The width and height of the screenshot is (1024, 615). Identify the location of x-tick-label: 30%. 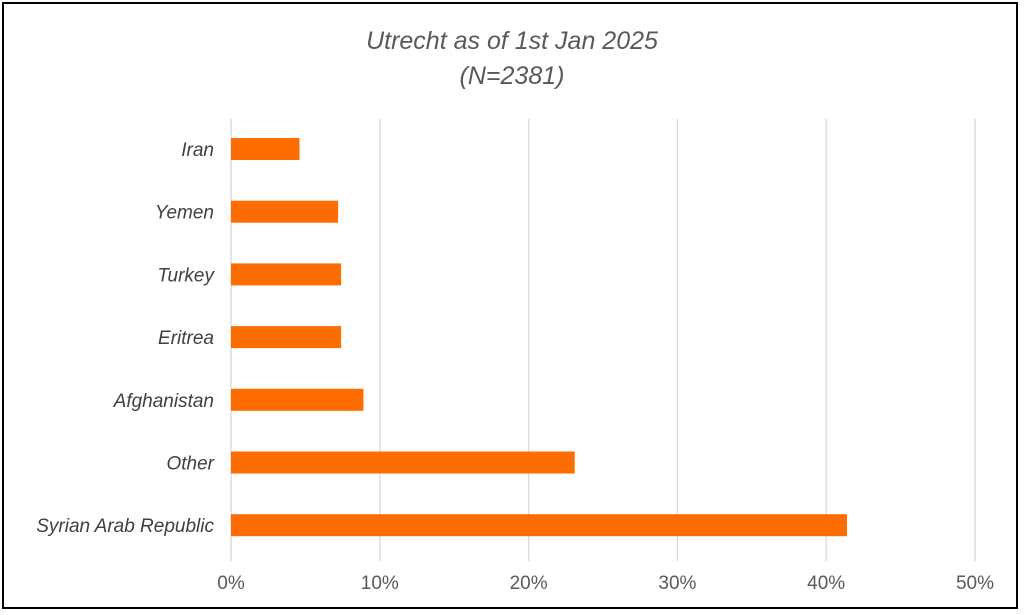
(677, 583).